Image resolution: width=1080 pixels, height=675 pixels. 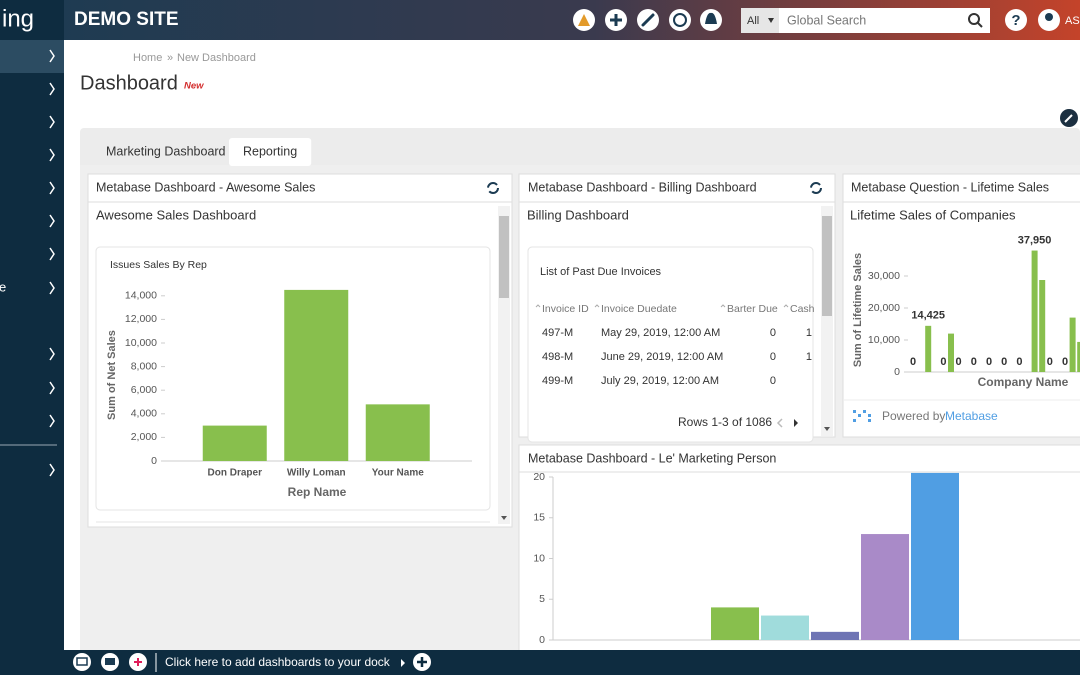 What do you see at coordinates (760, 20) in the screenshot?
I see `search-scope-box` at bounding box center [760, 20].